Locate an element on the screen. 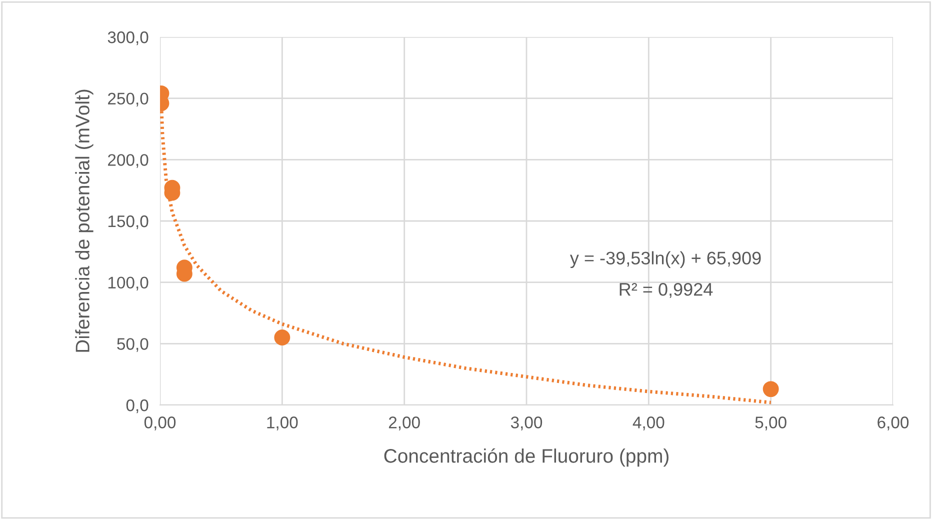 The height and width of the screenshot is (520, 933). y-tick-label: 100,0 is located at coordinates (128, 283).